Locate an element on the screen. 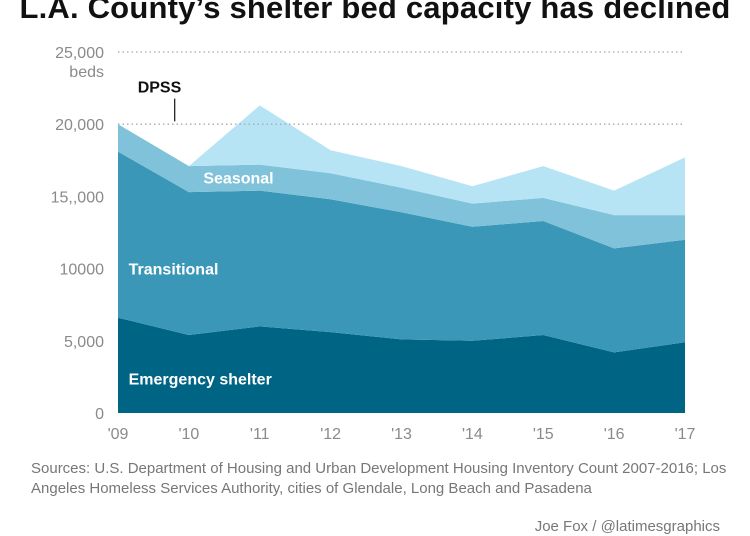  credit-line: Joe Fox / @latimesgraphics is located at coordinates (627, 526).